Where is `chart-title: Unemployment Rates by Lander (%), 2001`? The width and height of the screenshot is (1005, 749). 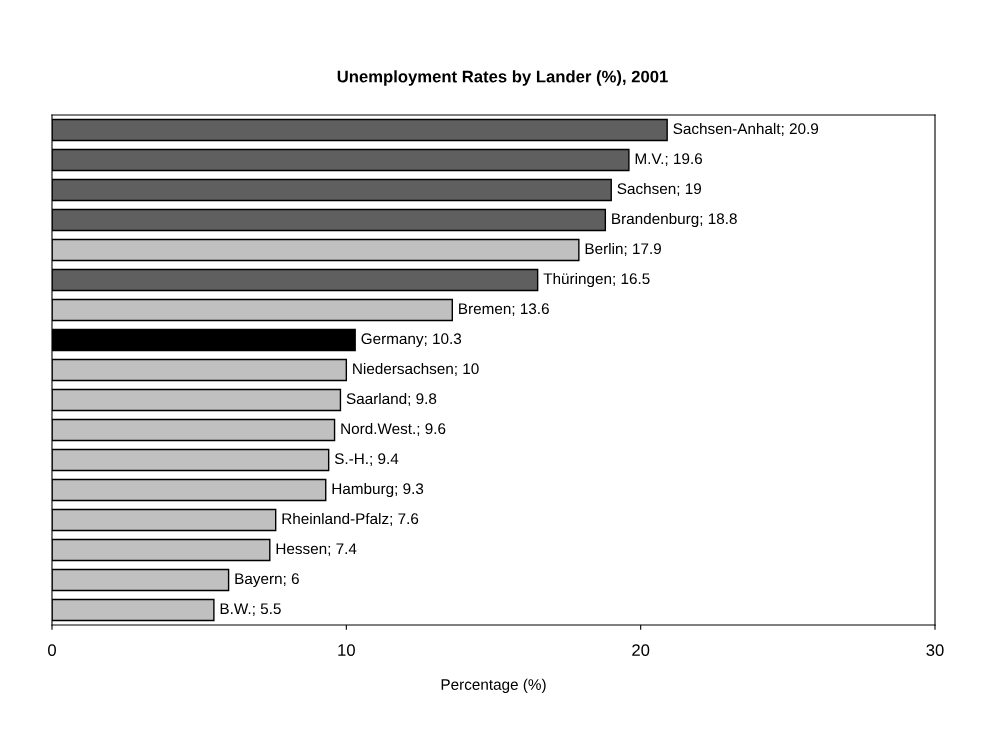 chart-title: Unemployment Rates by Lander (%), 2001 is located at coordinates (502, 78).